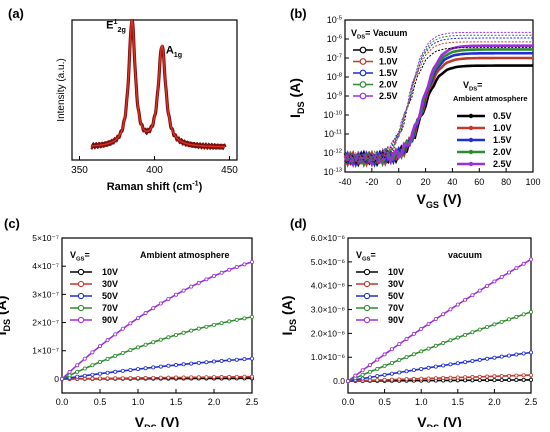  Describe the element at coordinates (229, 170) in the screenshot. I see `raman-x-tick-label: 450` at that location.